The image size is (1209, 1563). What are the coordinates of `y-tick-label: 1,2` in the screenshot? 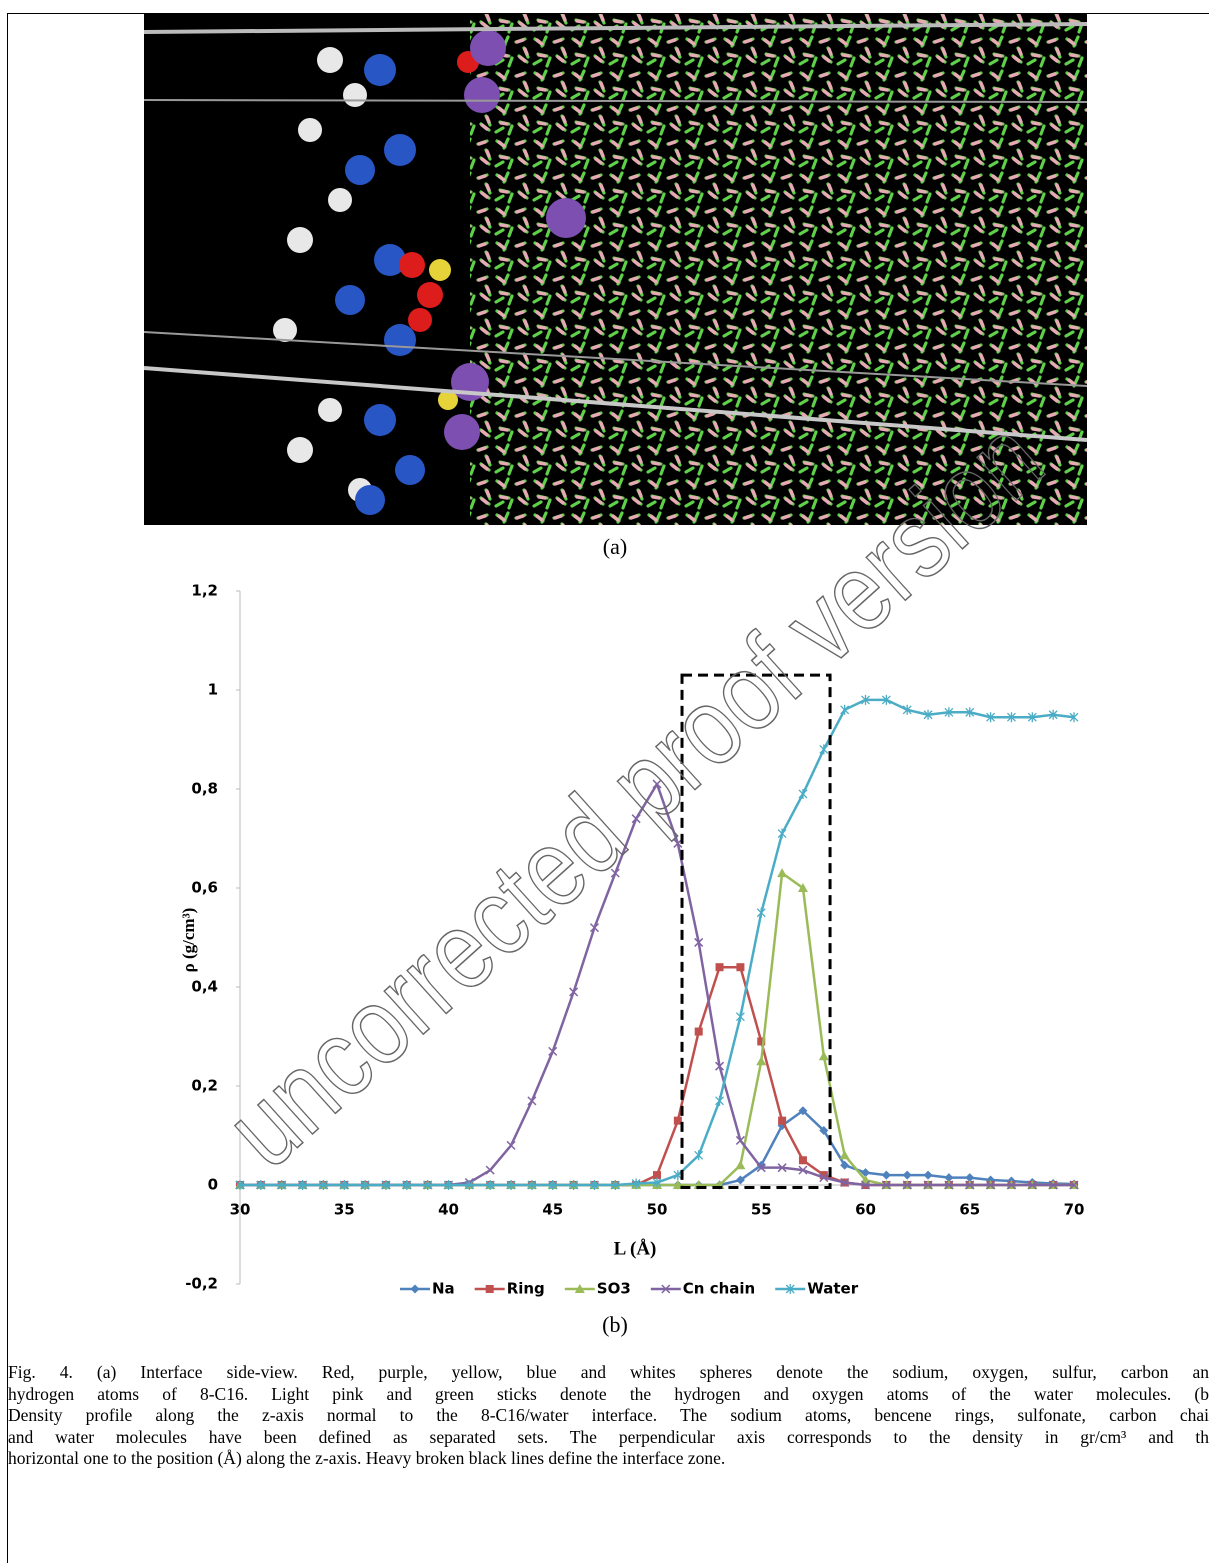 It's located at (204, 591).